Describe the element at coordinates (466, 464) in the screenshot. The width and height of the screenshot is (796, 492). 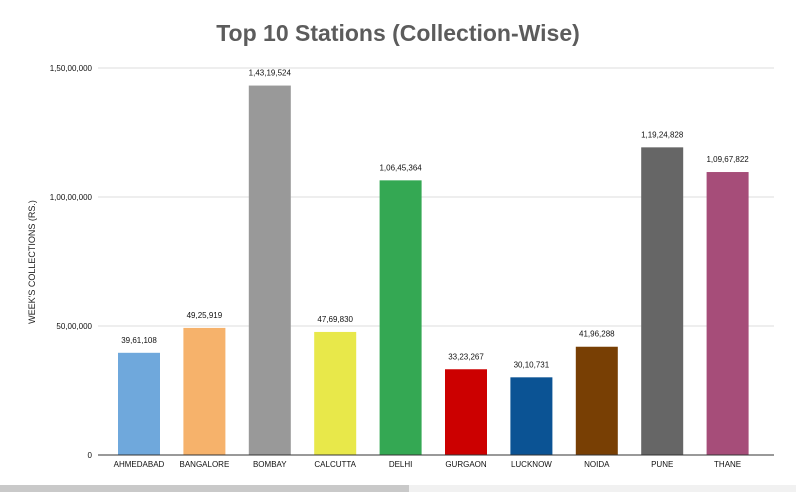
I see `x-tick-label: GURGAON` at that location.